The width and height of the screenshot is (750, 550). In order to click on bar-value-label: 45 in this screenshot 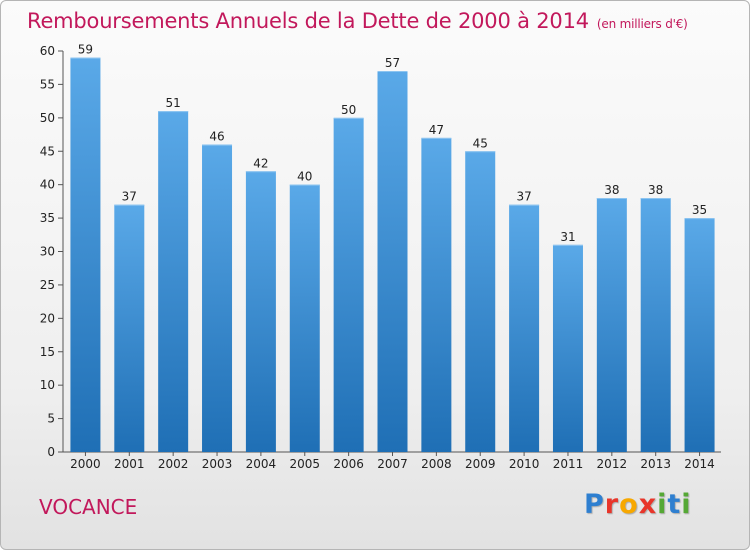, I will do `click(480, 143)`.